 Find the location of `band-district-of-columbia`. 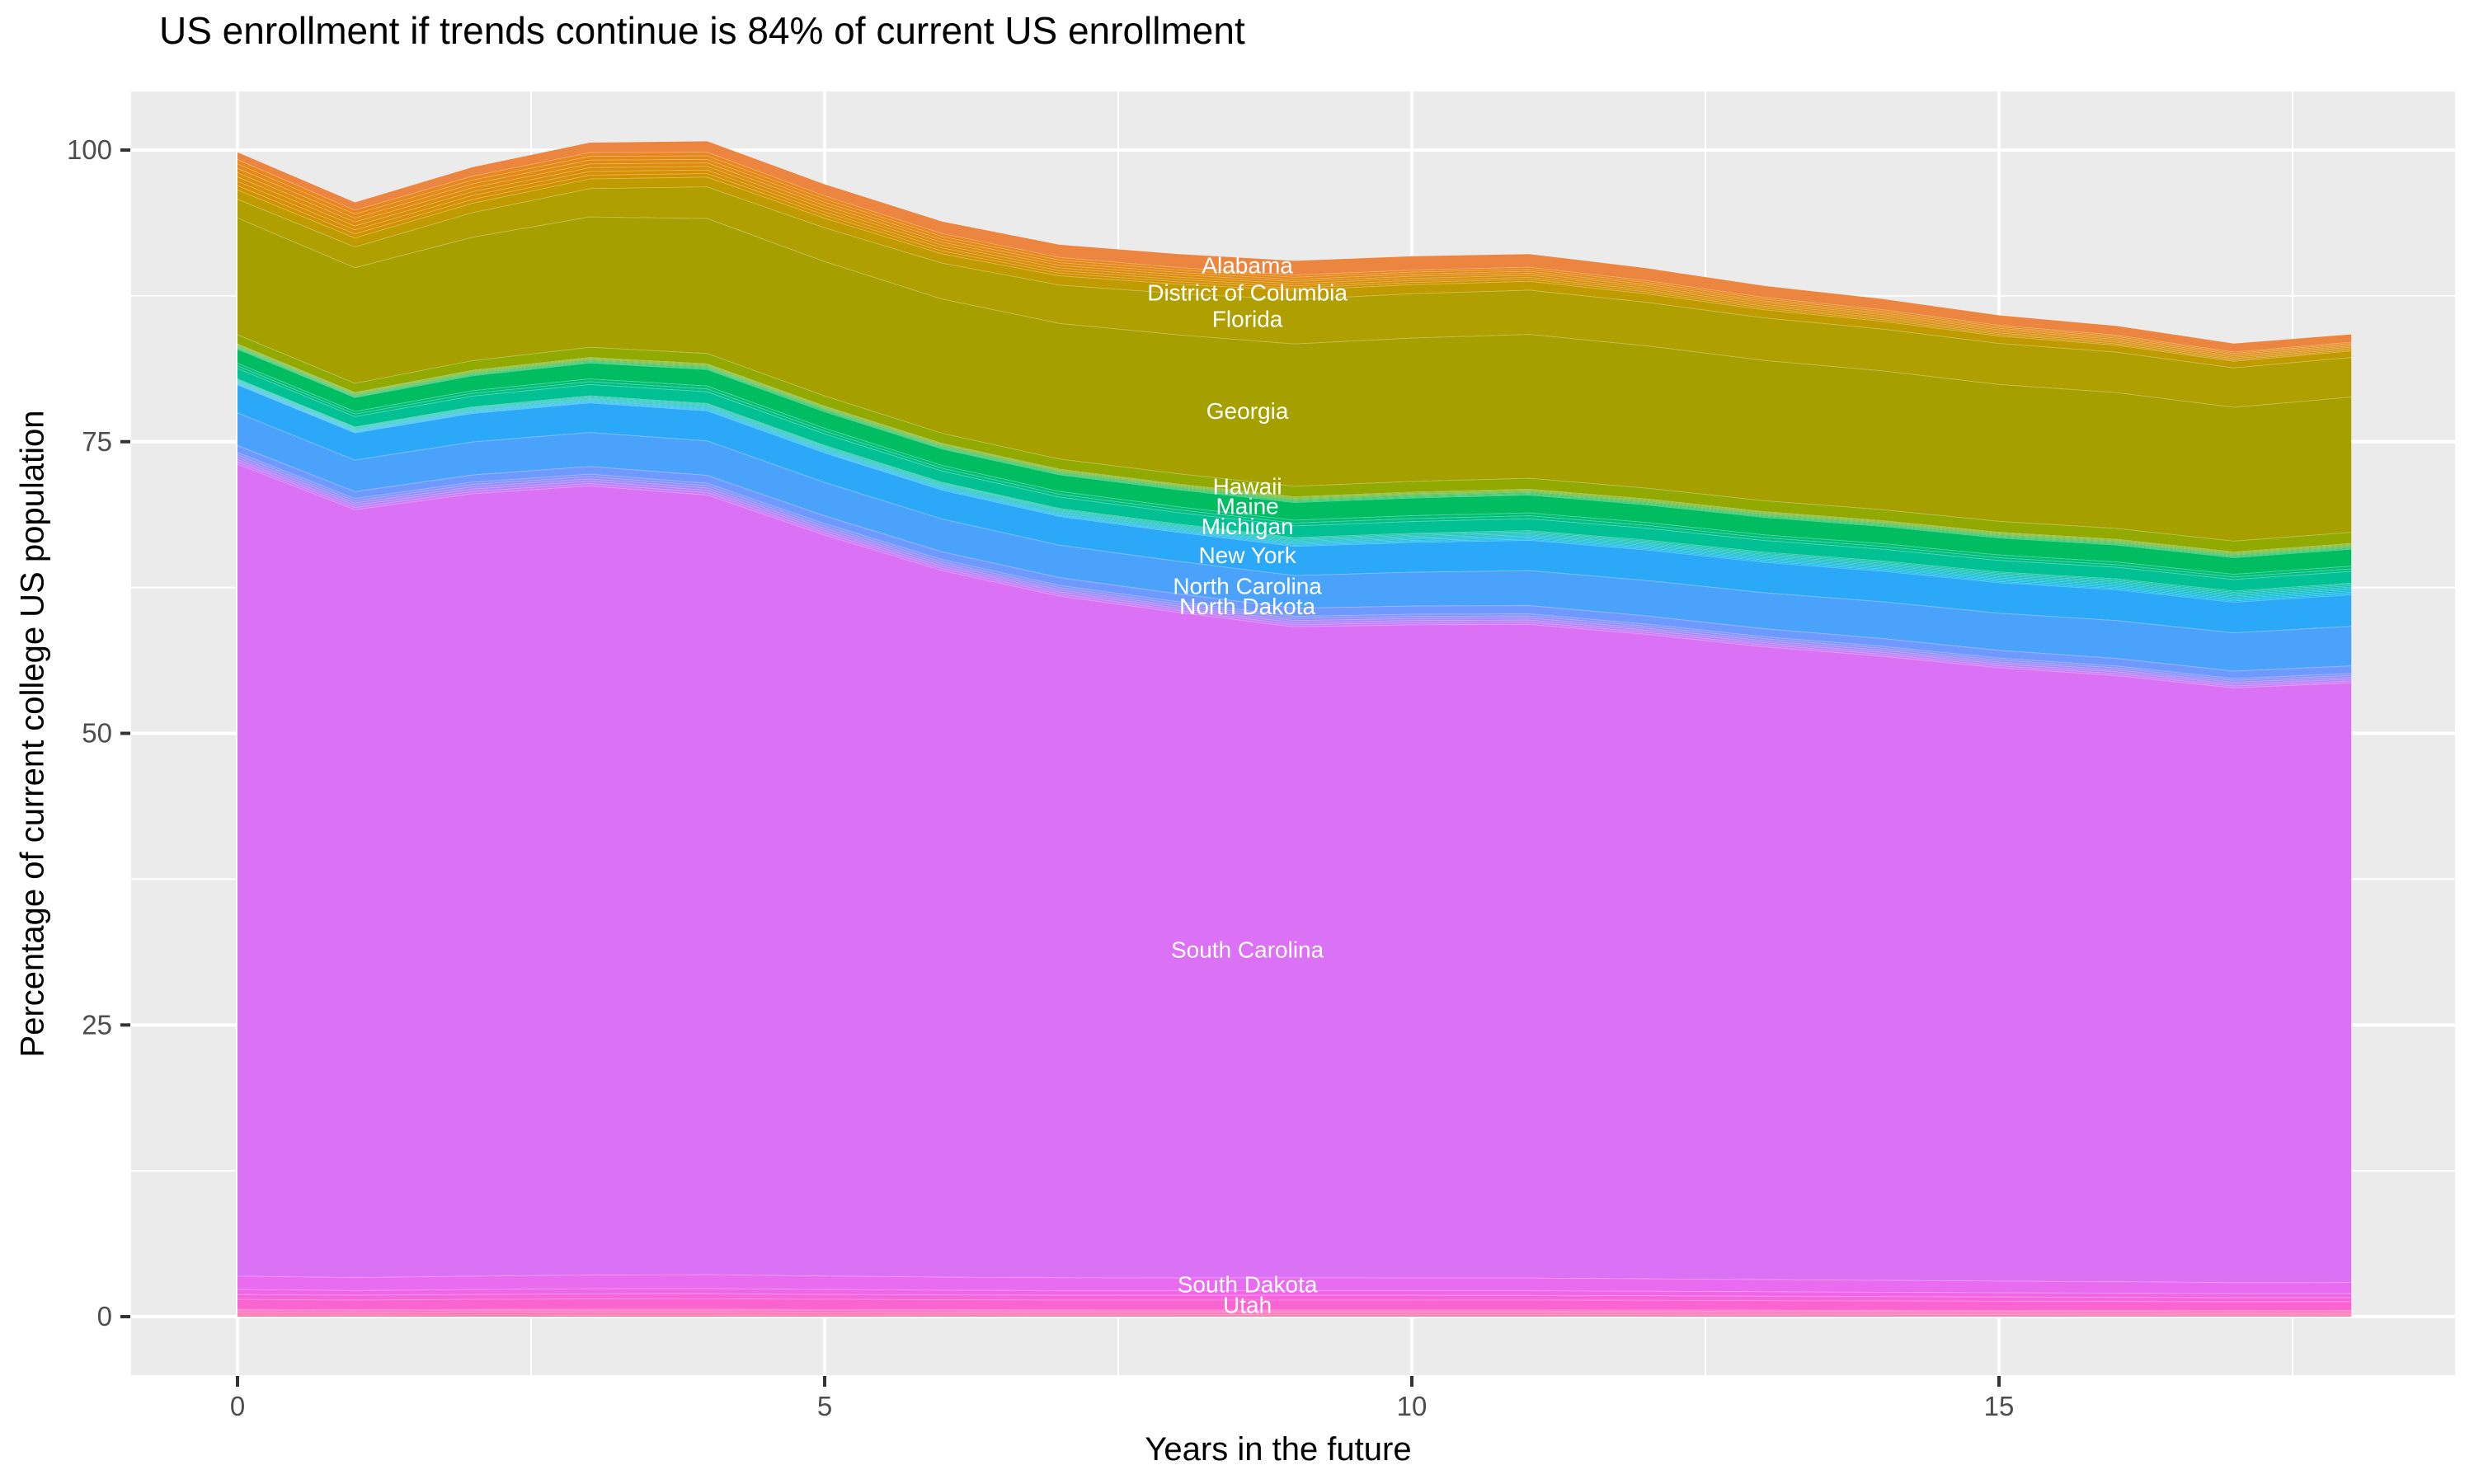

band-district-of-columbia is located at coordinates (1295, 272).